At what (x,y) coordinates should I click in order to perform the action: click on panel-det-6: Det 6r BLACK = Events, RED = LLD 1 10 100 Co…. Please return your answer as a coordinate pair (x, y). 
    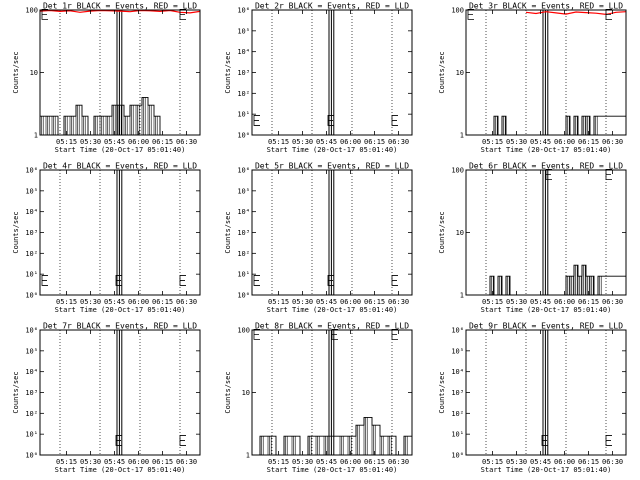
    Looking at the image, I should click on (532, 238).